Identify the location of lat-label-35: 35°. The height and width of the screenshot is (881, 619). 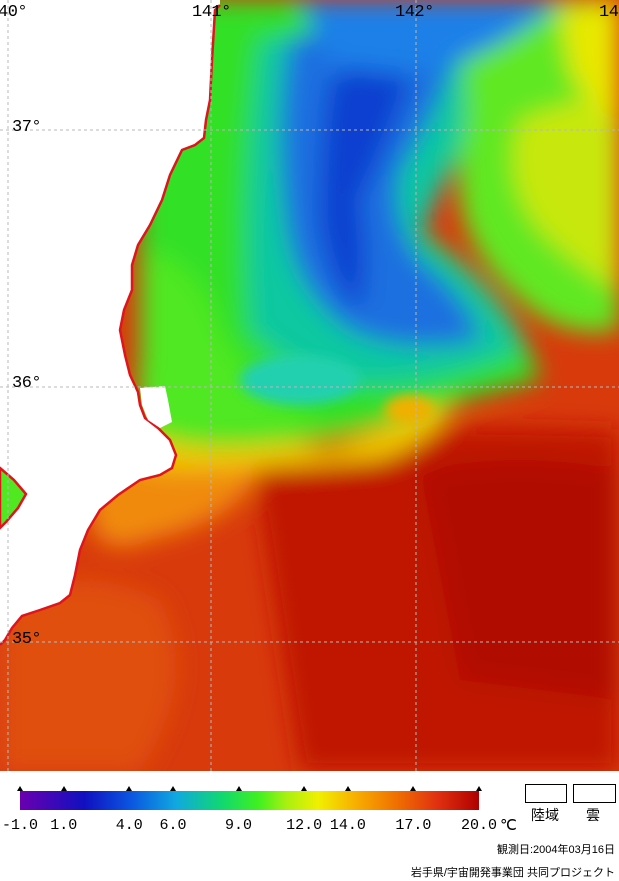
(27, 639).